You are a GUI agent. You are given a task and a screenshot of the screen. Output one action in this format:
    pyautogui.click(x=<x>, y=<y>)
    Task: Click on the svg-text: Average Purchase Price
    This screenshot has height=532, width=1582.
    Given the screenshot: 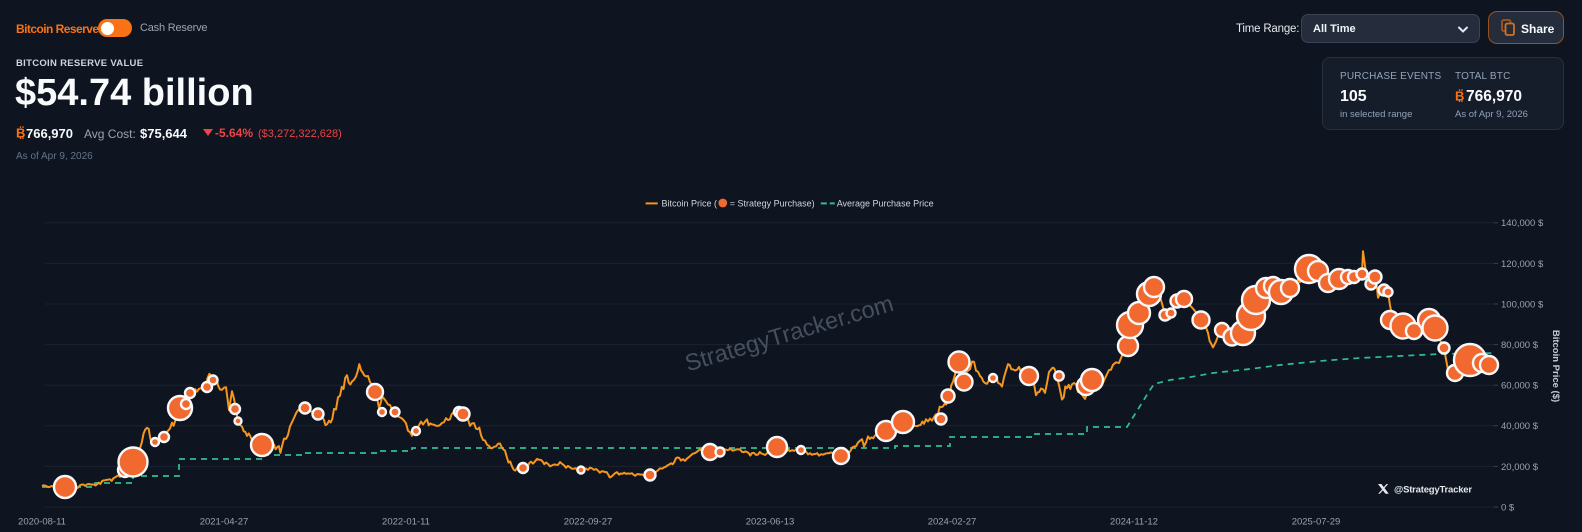 What is the action you would take?
    pyautogui.click(x=885, y=203)
    